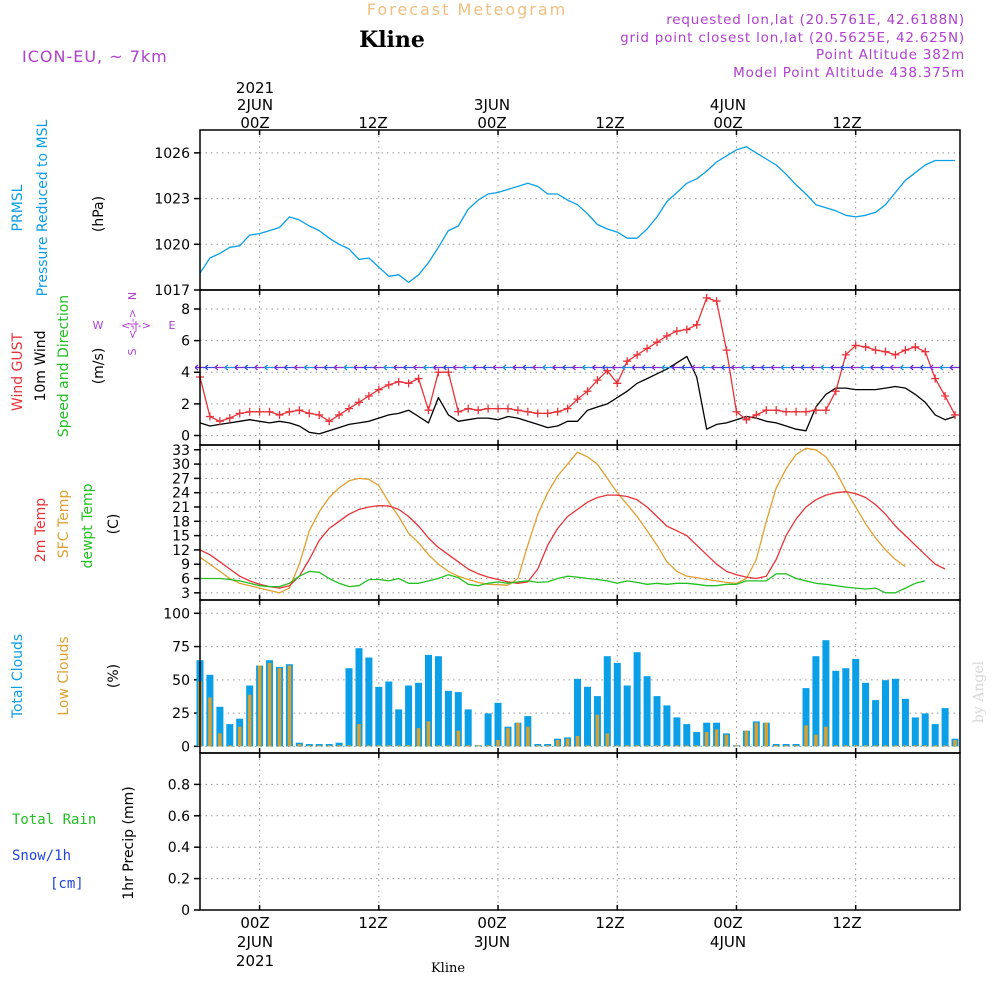 The height and width of the screenshot is (1000, 1000). I want to click on bottom-day-label-3: 4JUN, so click(728, 942).